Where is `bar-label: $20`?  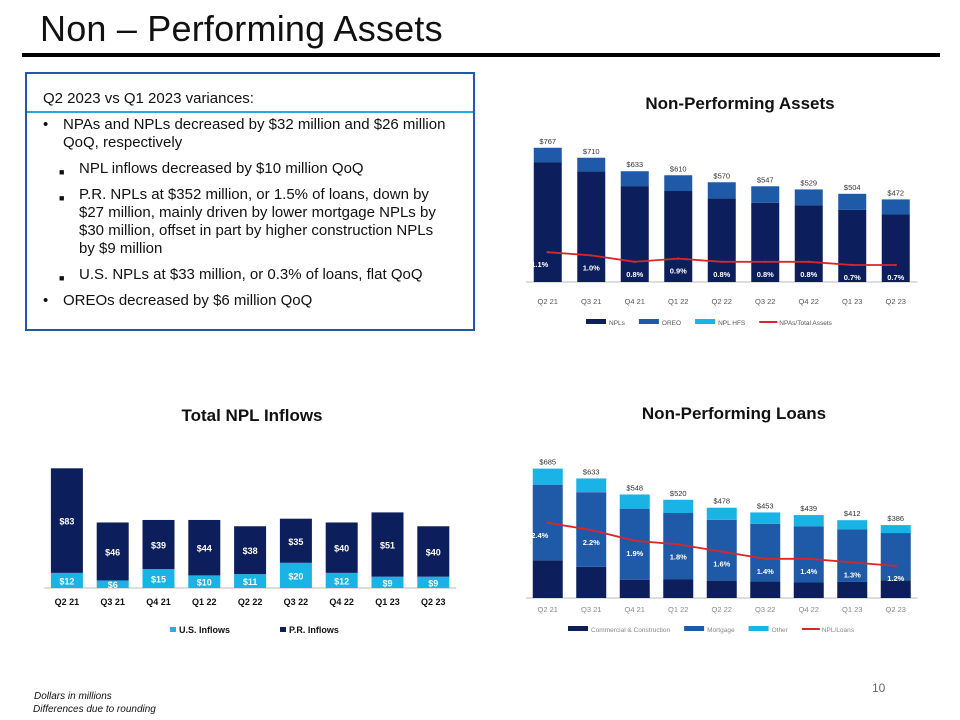 bar-label: $20 is located at coordinates (295, 576).